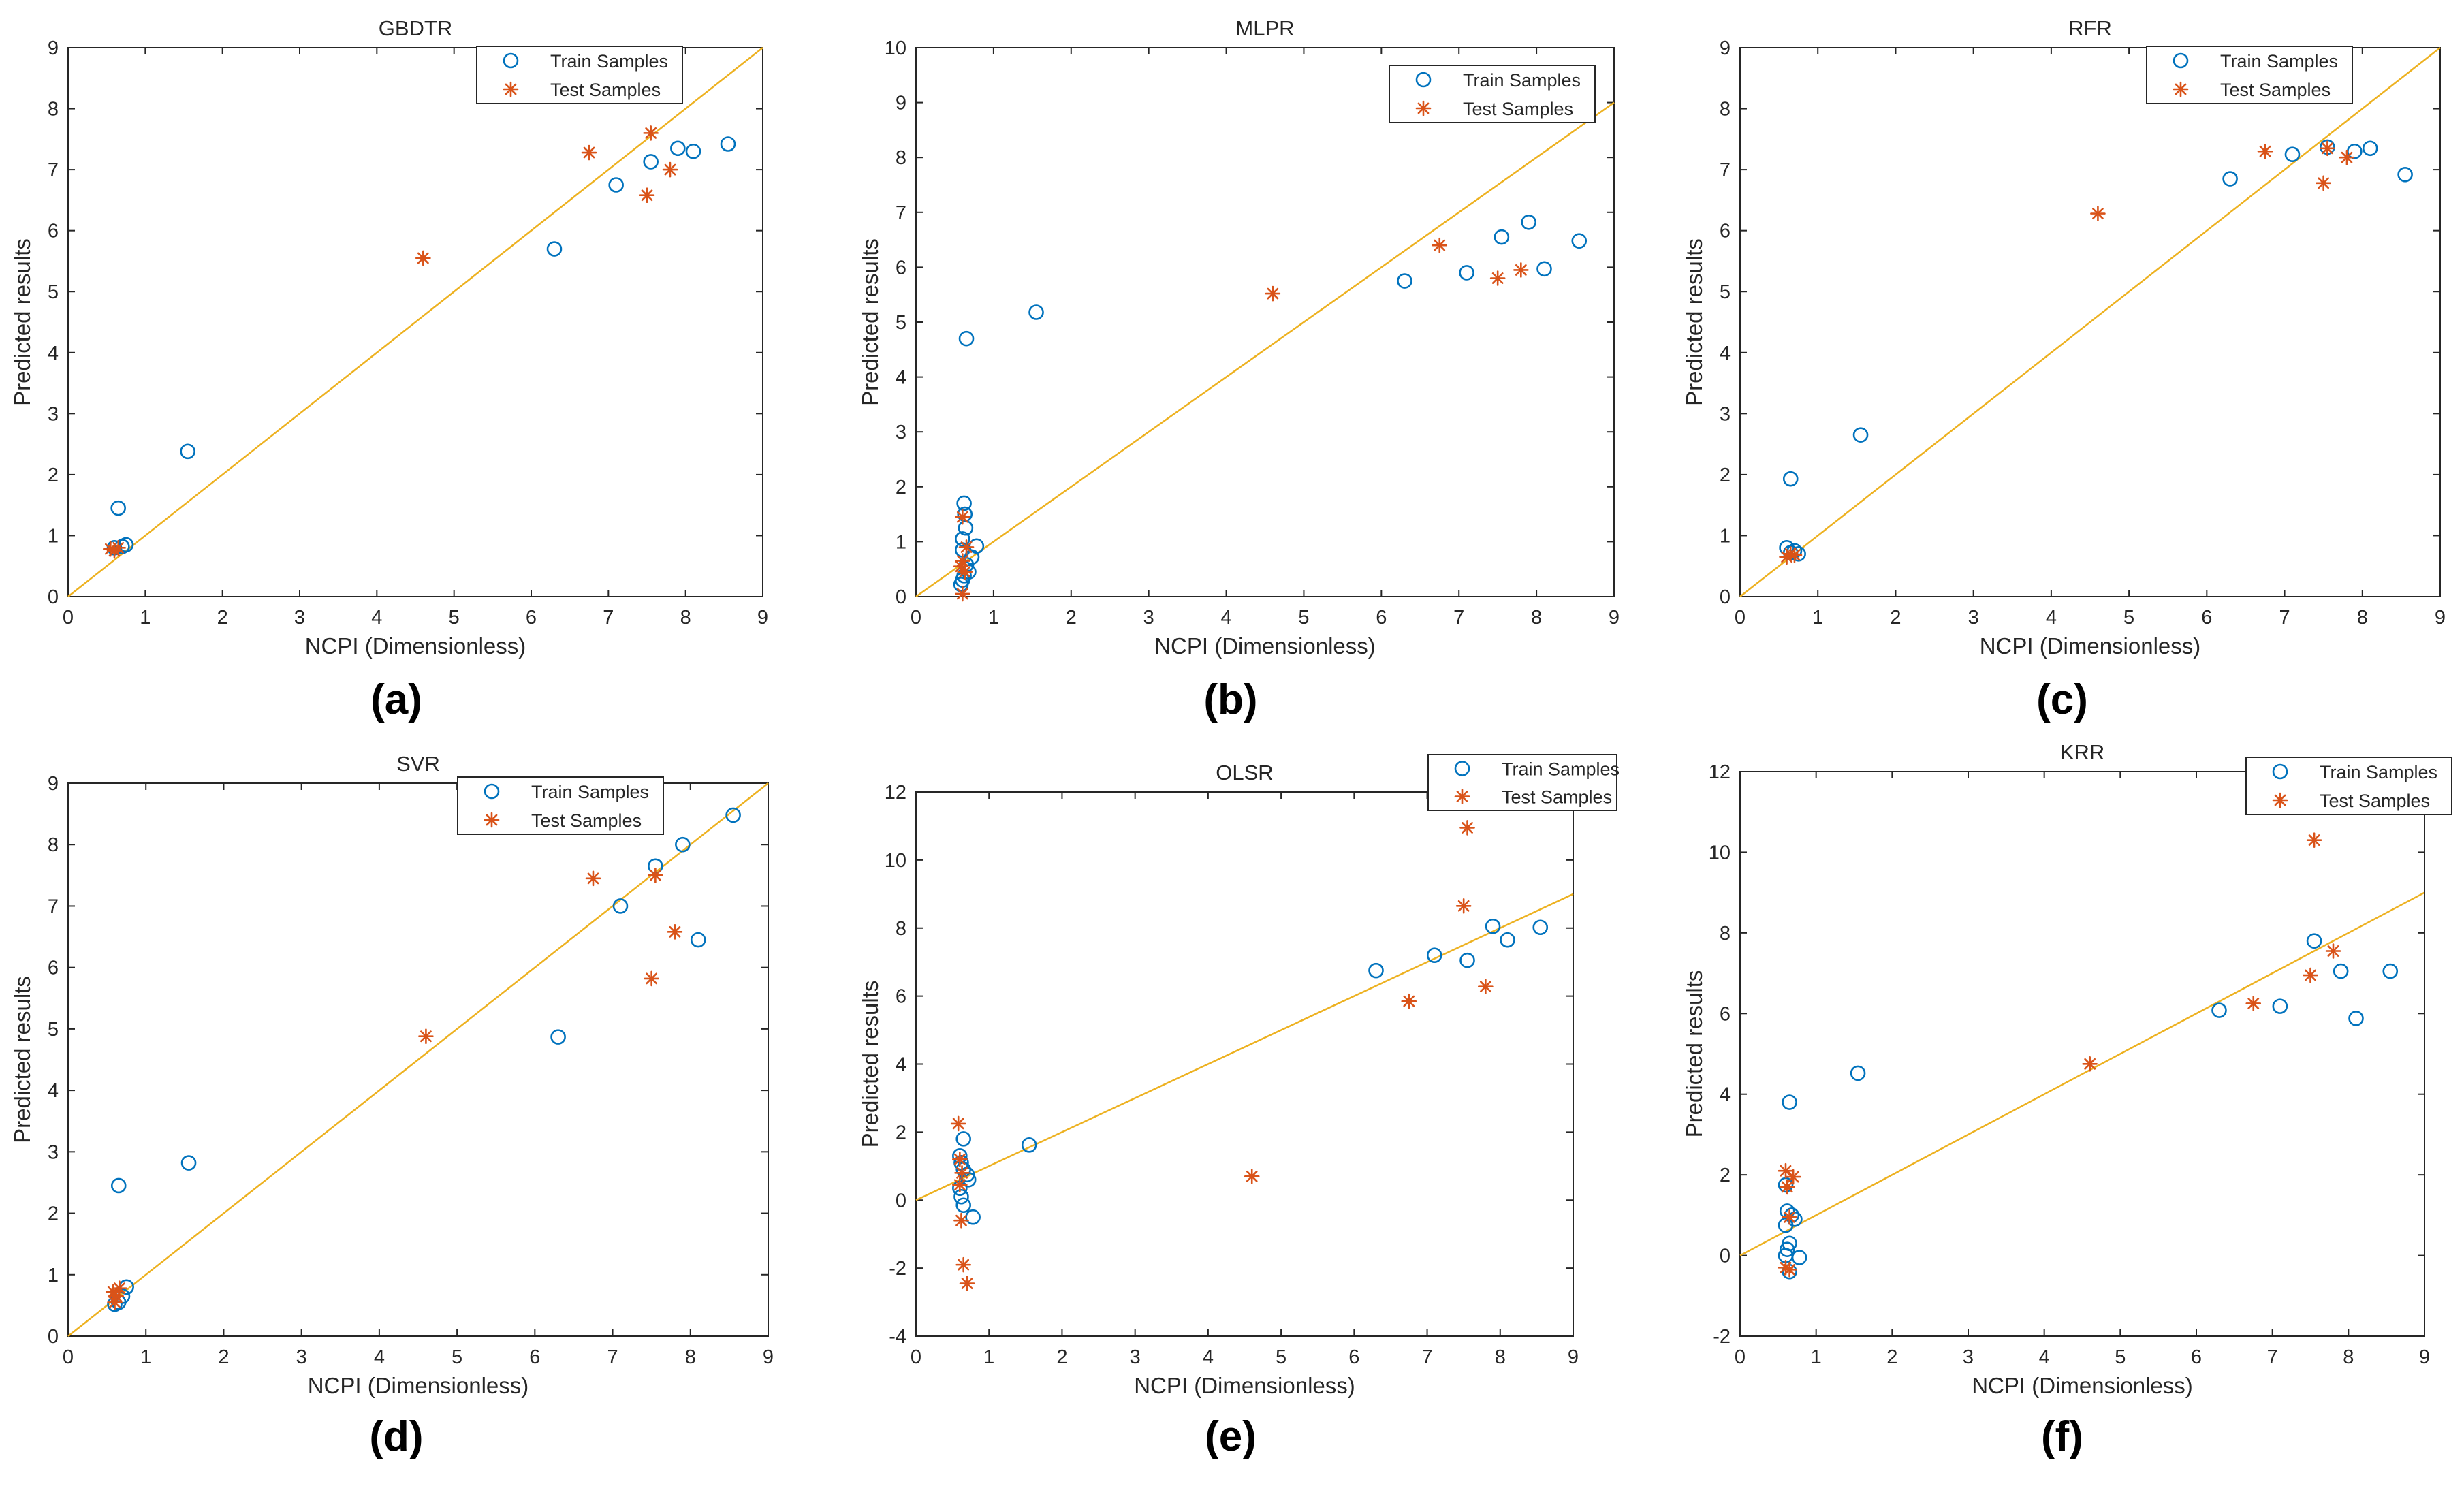 This screenshot has width=2464, height=1488. I want to click on y-tick-label: 3, so click(901, 433).